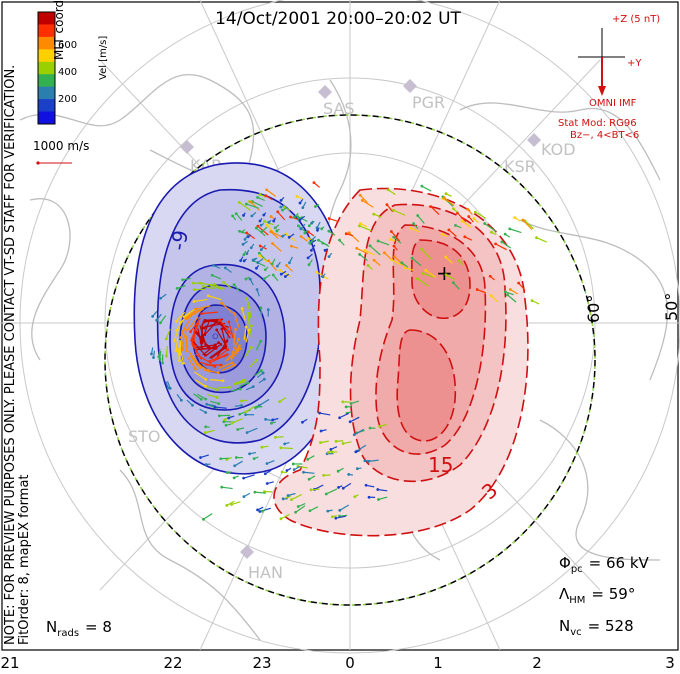 The width and height of the screenshot is (680, 674). I want to click on colorbar-tick: 600, so click(67, 45).